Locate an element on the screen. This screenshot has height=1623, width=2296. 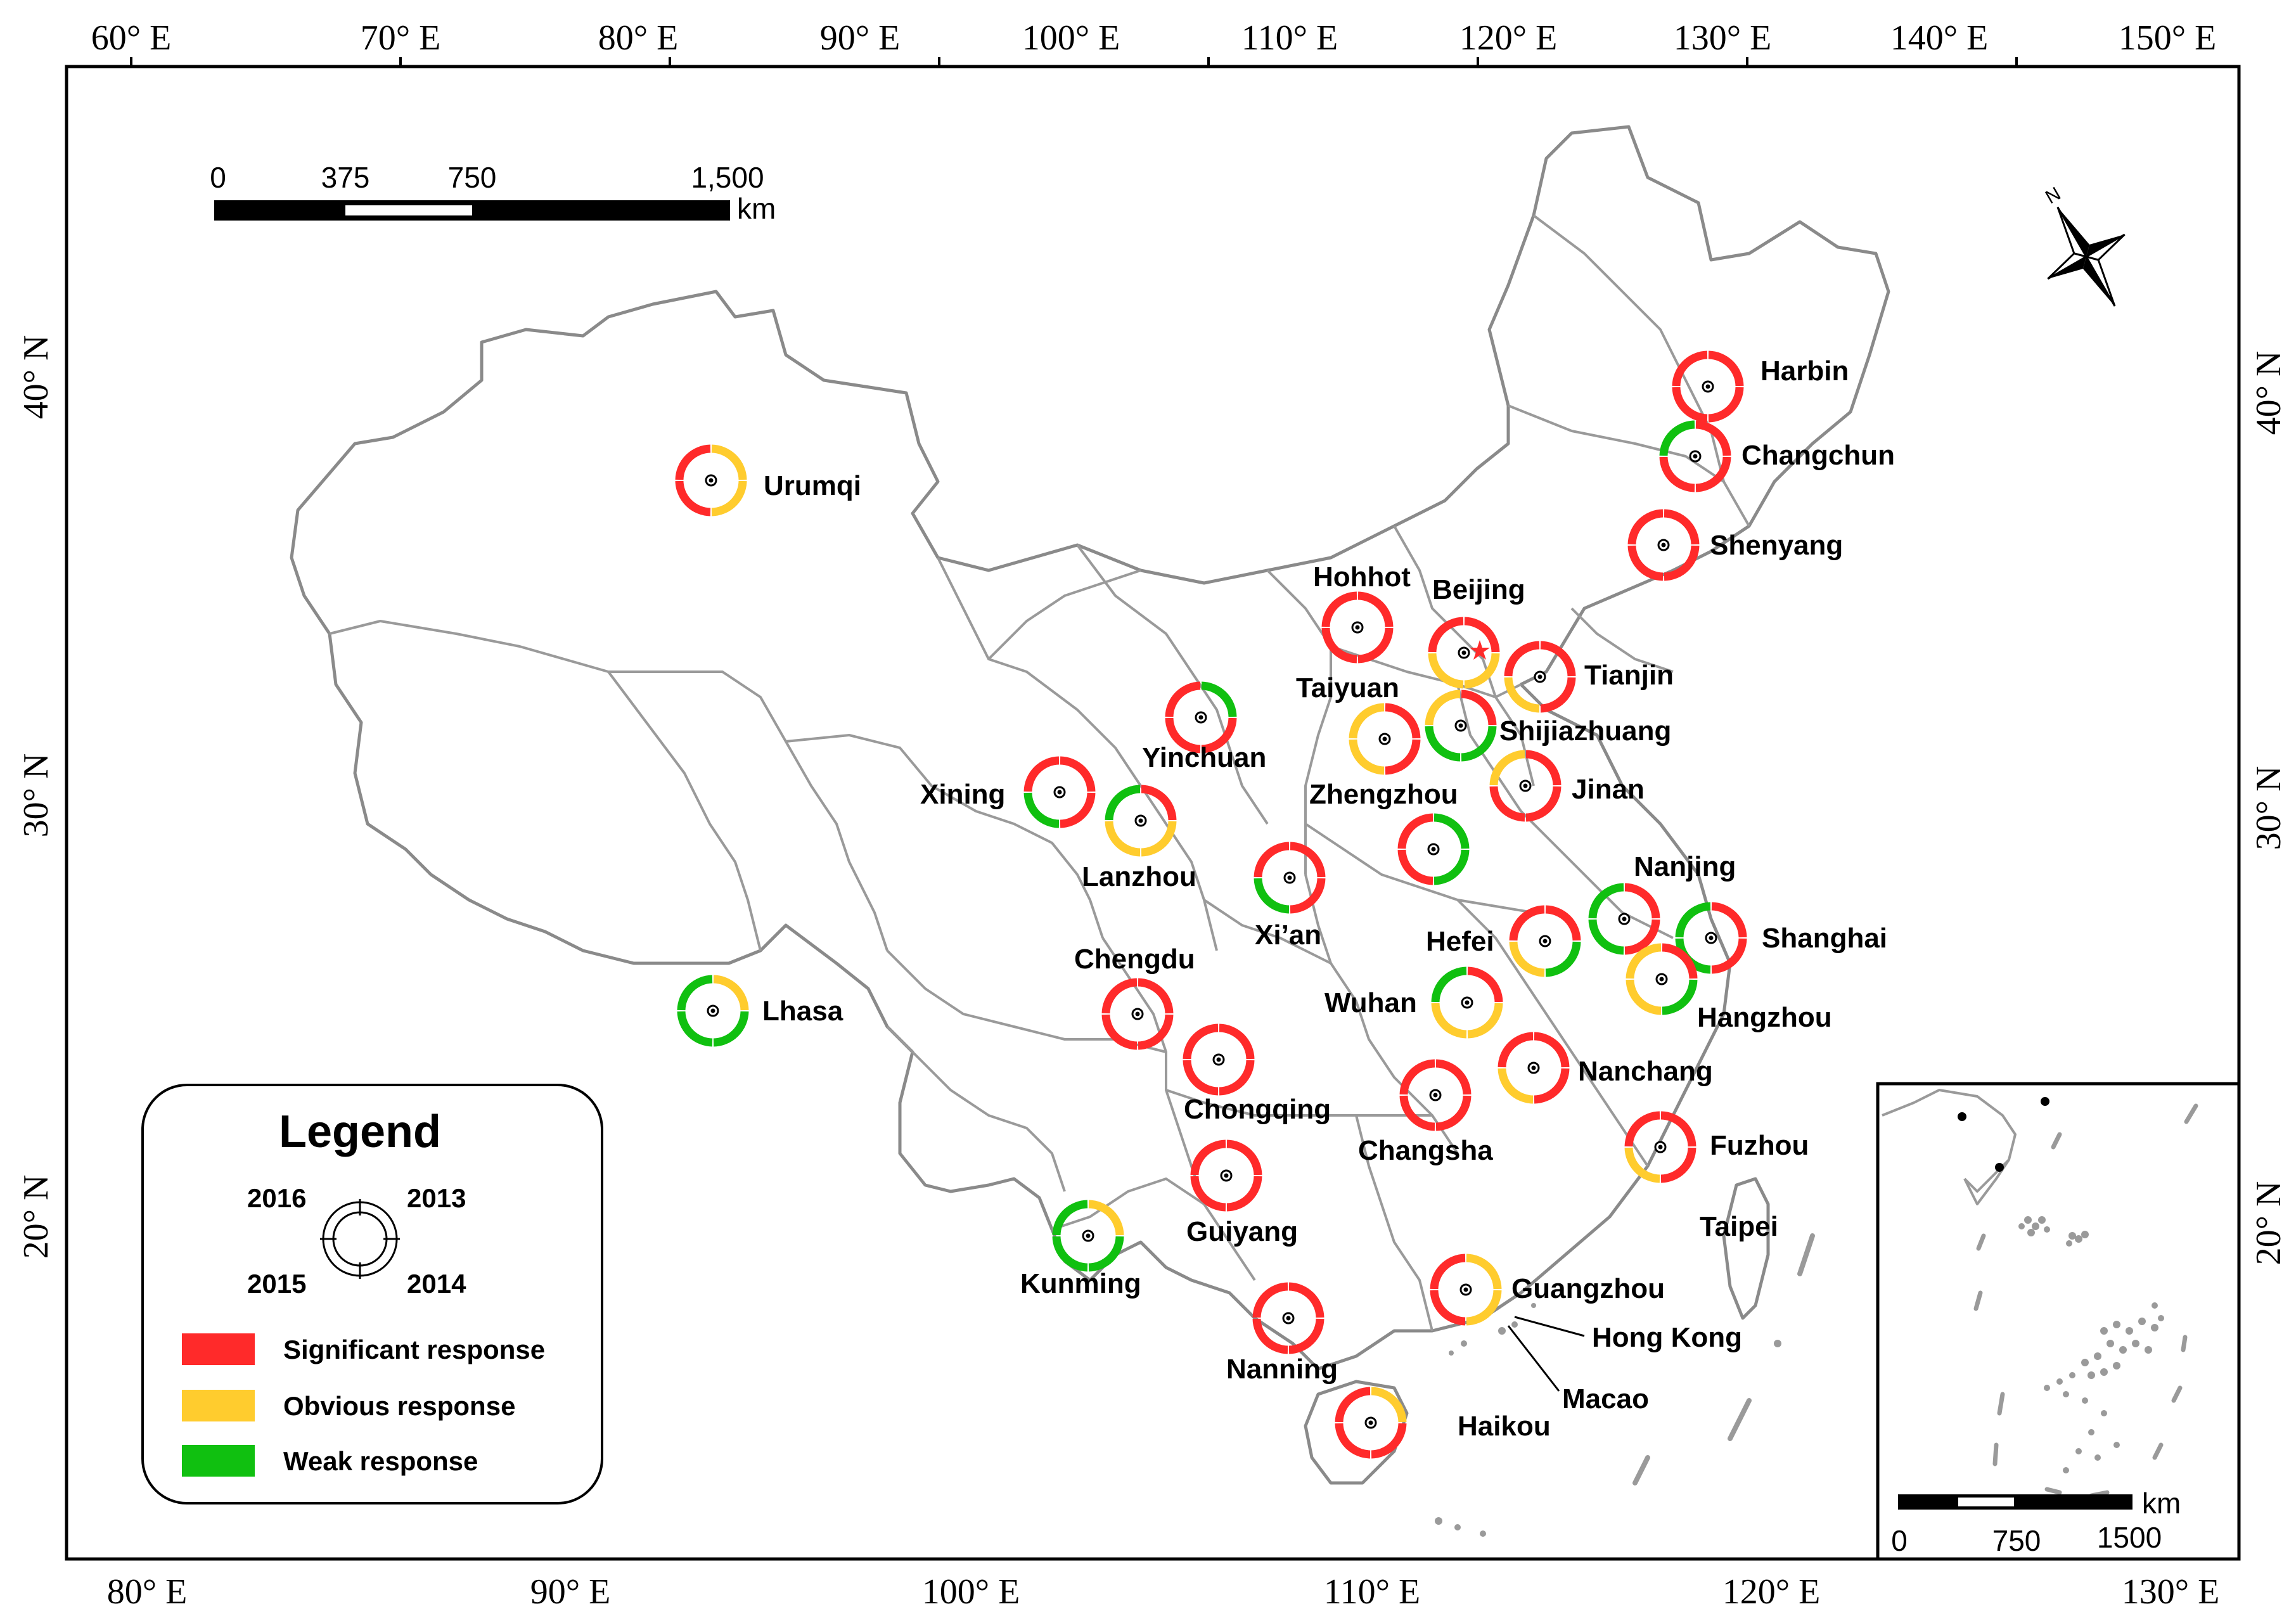
top-lon-label: 100° E is located at coordinates (1071, 38).